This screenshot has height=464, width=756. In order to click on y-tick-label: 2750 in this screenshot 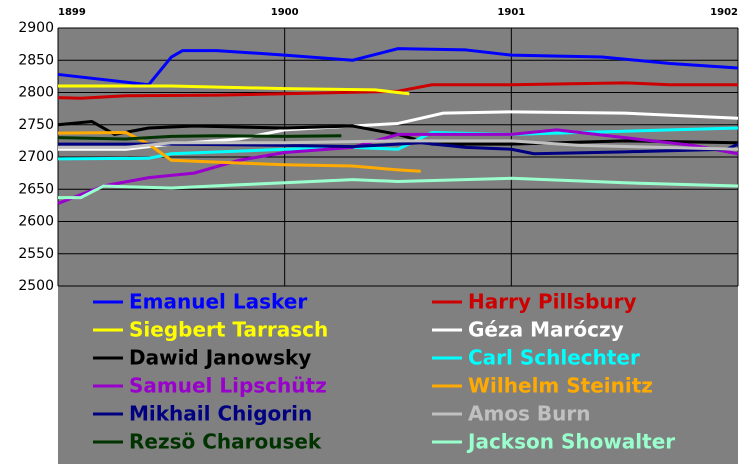, I will do `click(36, 125)`.